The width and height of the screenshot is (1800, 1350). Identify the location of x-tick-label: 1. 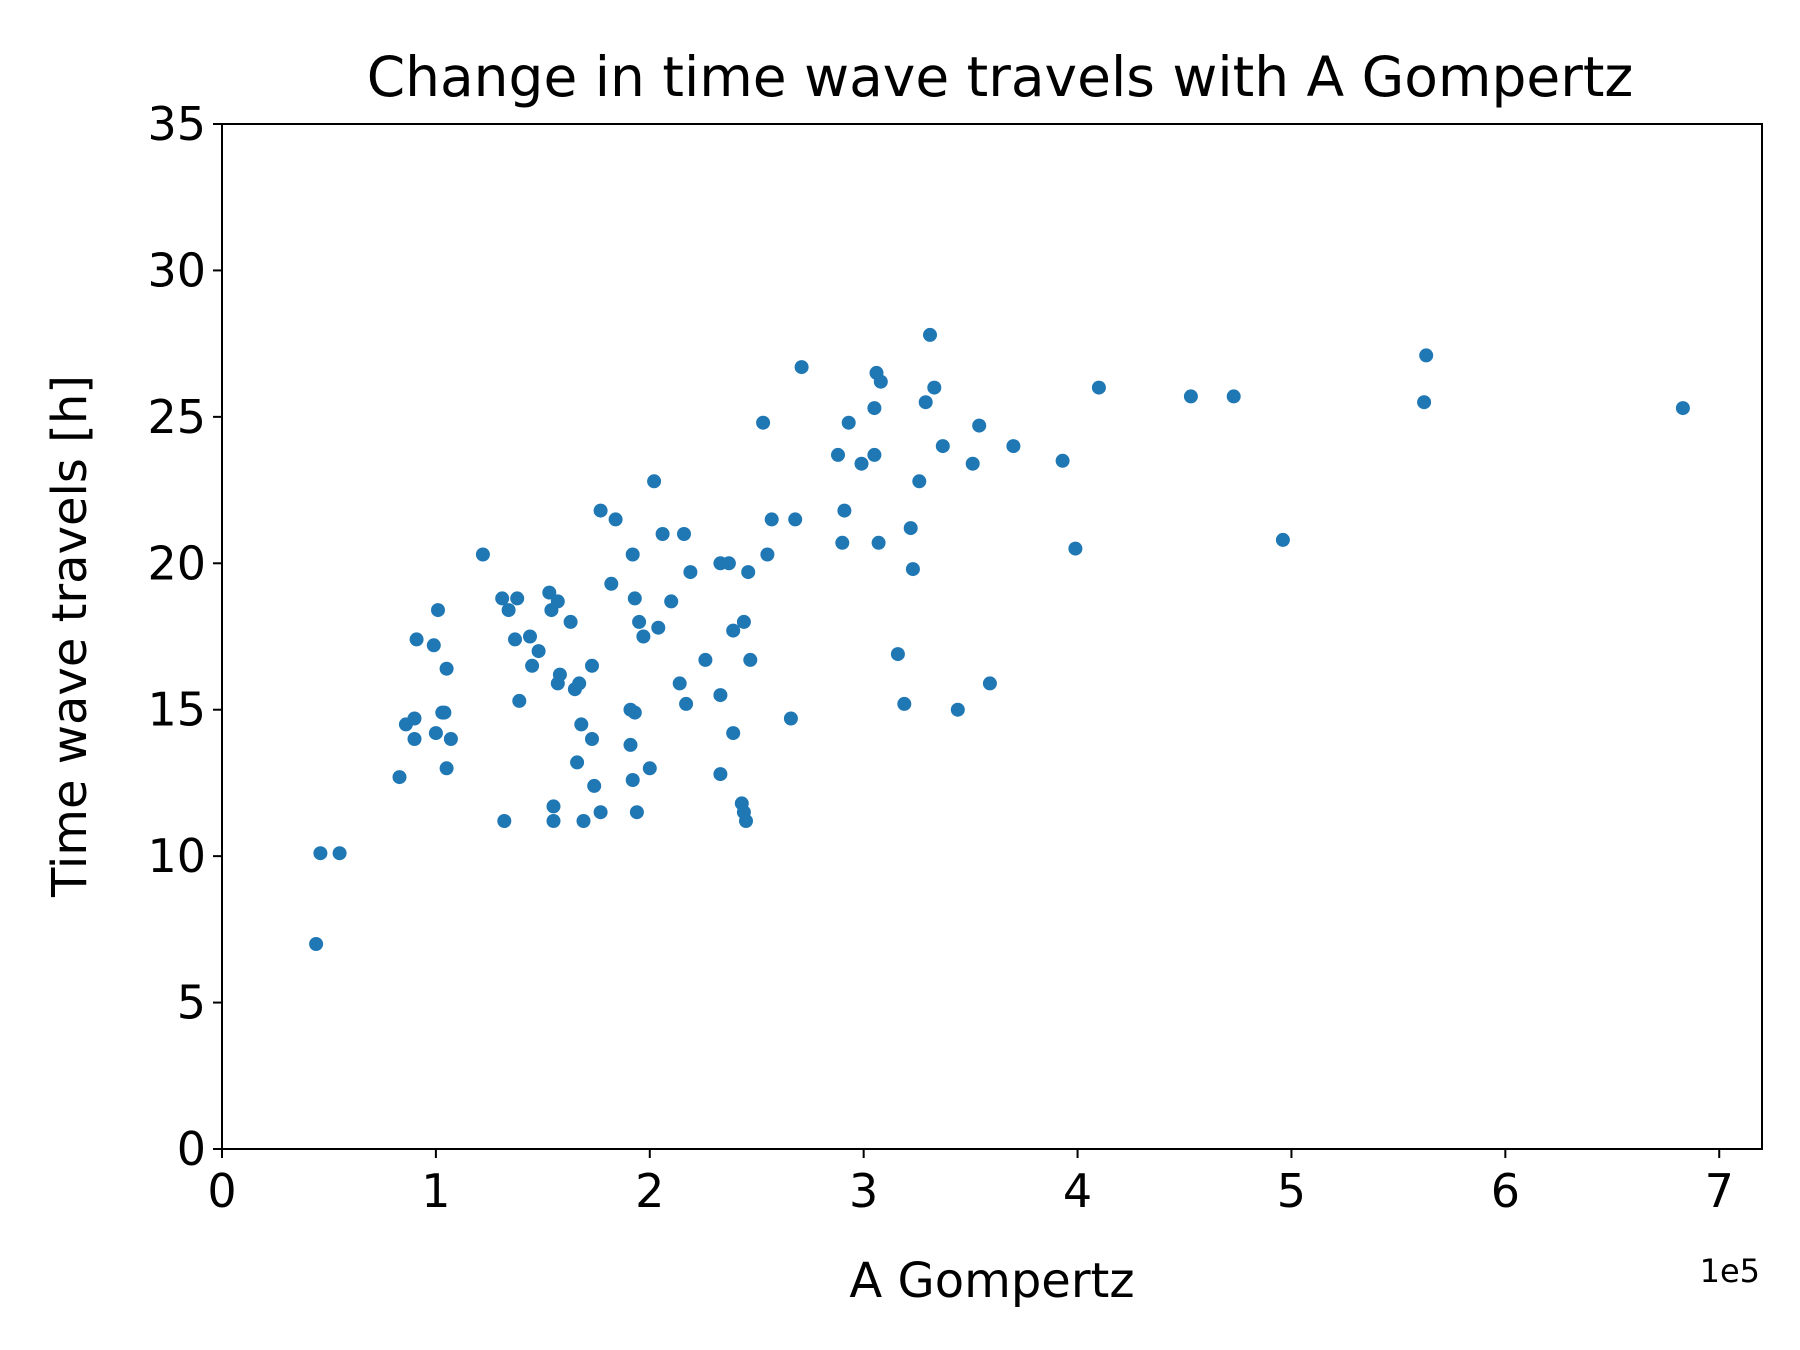
(435, 1191).